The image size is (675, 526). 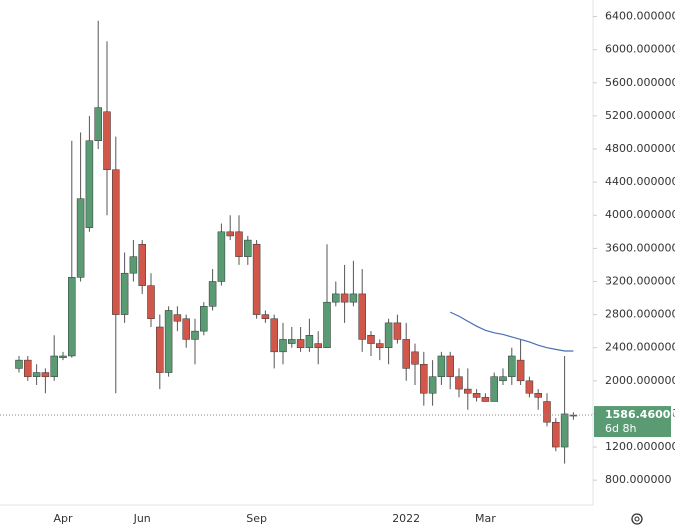 What do you see at coordinates (638, 479) in the screenshot?
I see `y-tick-label: 800.000000` at bounding box center [638, 479].